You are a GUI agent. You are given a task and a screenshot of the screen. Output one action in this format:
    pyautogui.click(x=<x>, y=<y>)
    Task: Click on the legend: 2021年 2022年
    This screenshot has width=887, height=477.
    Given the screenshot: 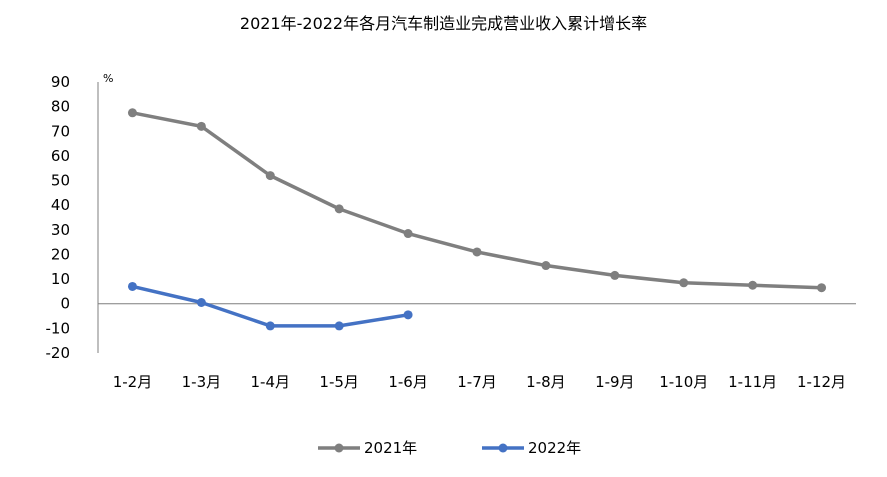 What is the action you would take?
    pyautogui.click(x=449, y=448)
    